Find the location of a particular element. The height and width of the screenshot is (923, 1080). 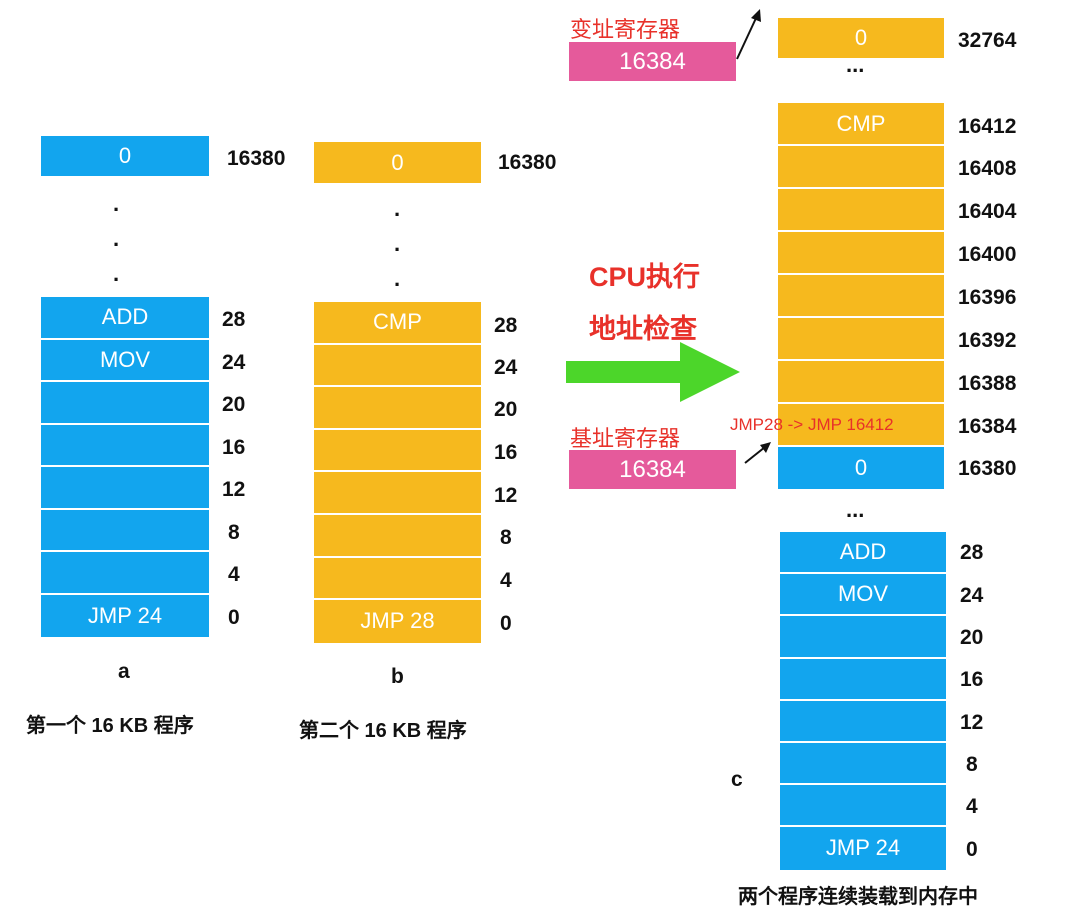

base-register-value: 16384 is located at coordinates (652, 469).